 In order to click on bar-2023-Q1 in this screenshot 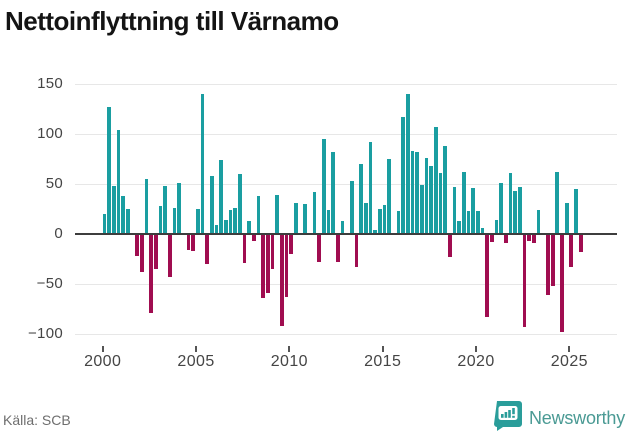, I will do `click(534, 239)`.